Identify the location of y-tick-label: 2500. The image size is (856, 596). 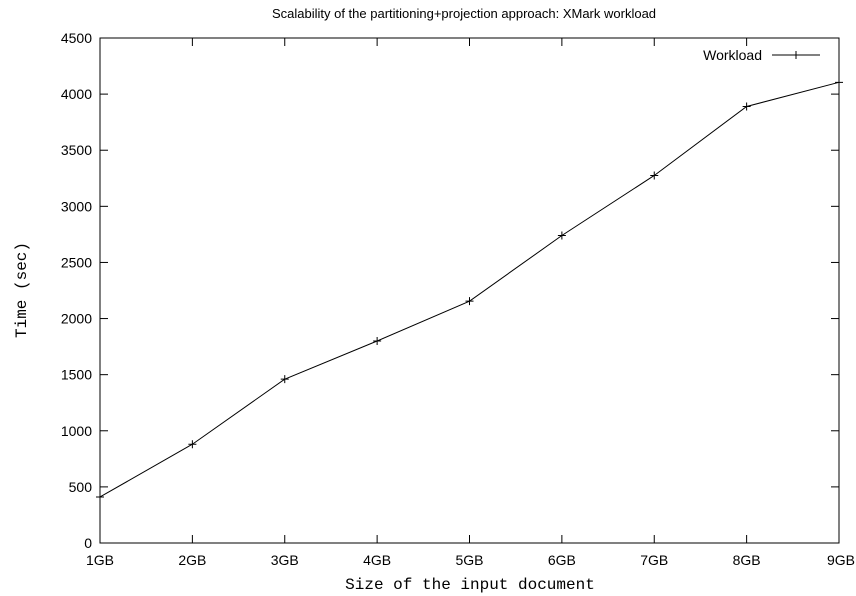
(76, 262).